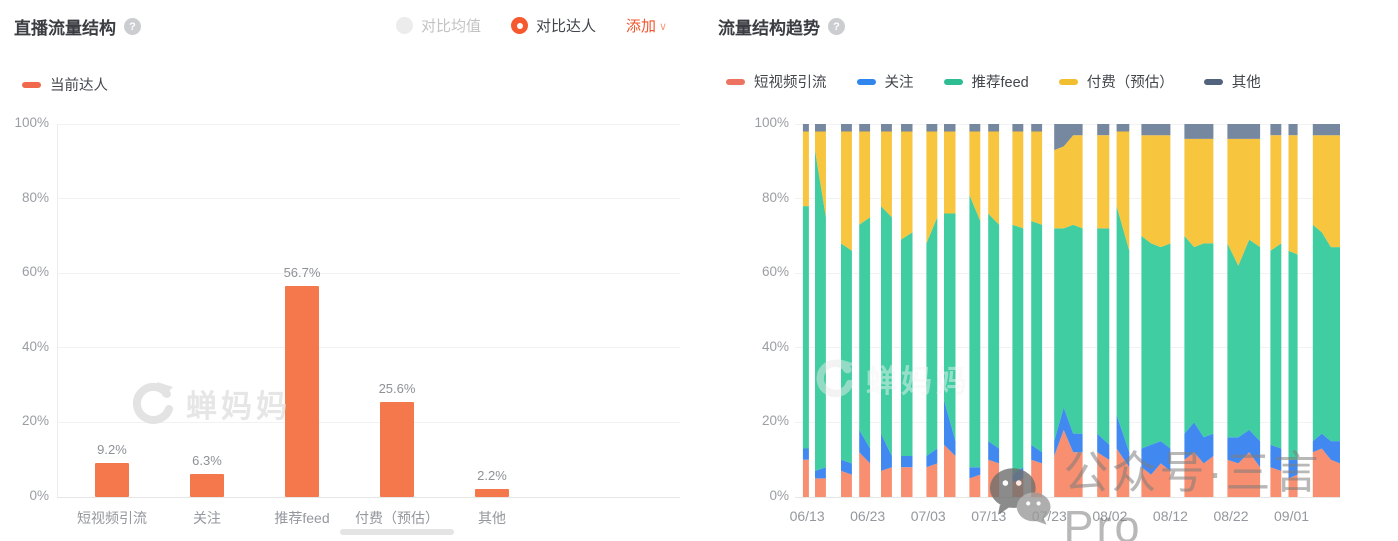 The image size is (1398, 541). What do you see at coordinates (302, 391) in the screenshot?
I see `bar-推荐feed` at bounding box center [302, 391].